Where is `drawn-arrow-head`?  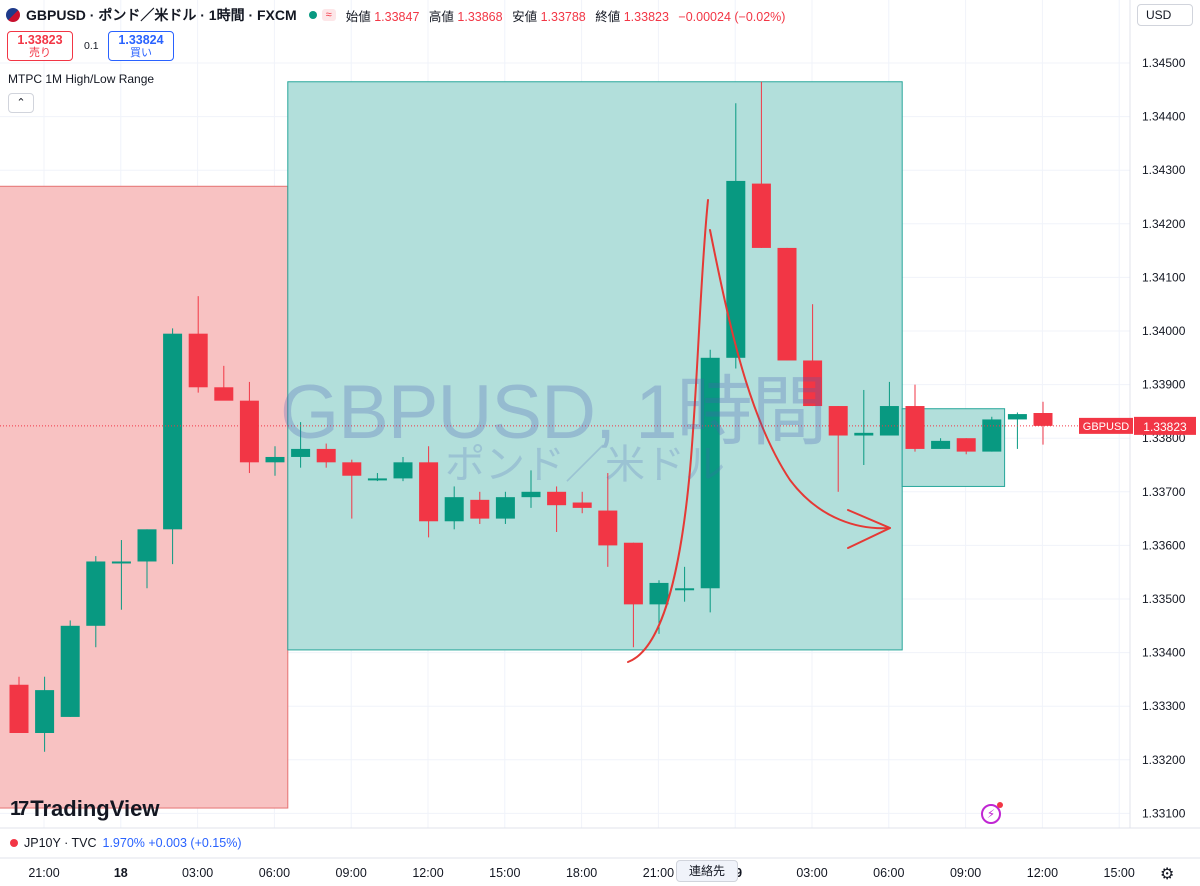
drawn-arrow-head is located at coordinates (869, 529).